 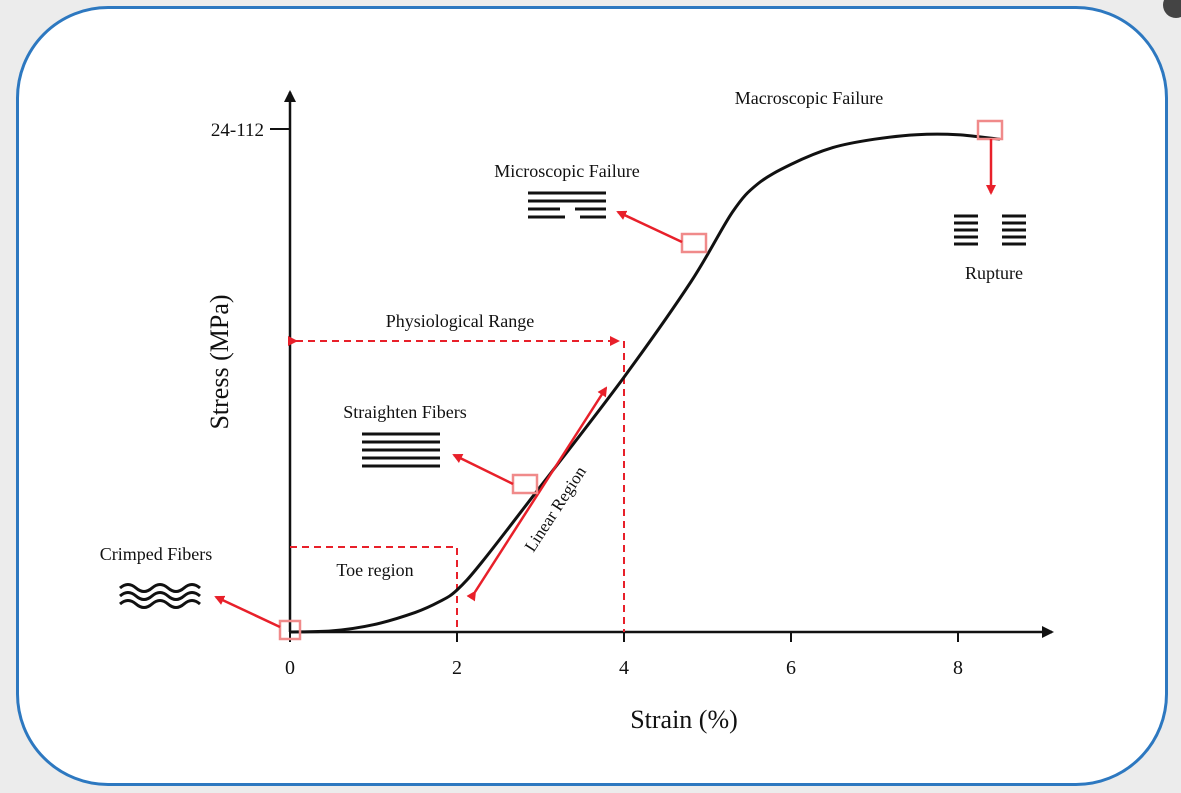 I want to click on straighten-fibers-label: Straighten Fibers, so click(x=405, y=412).